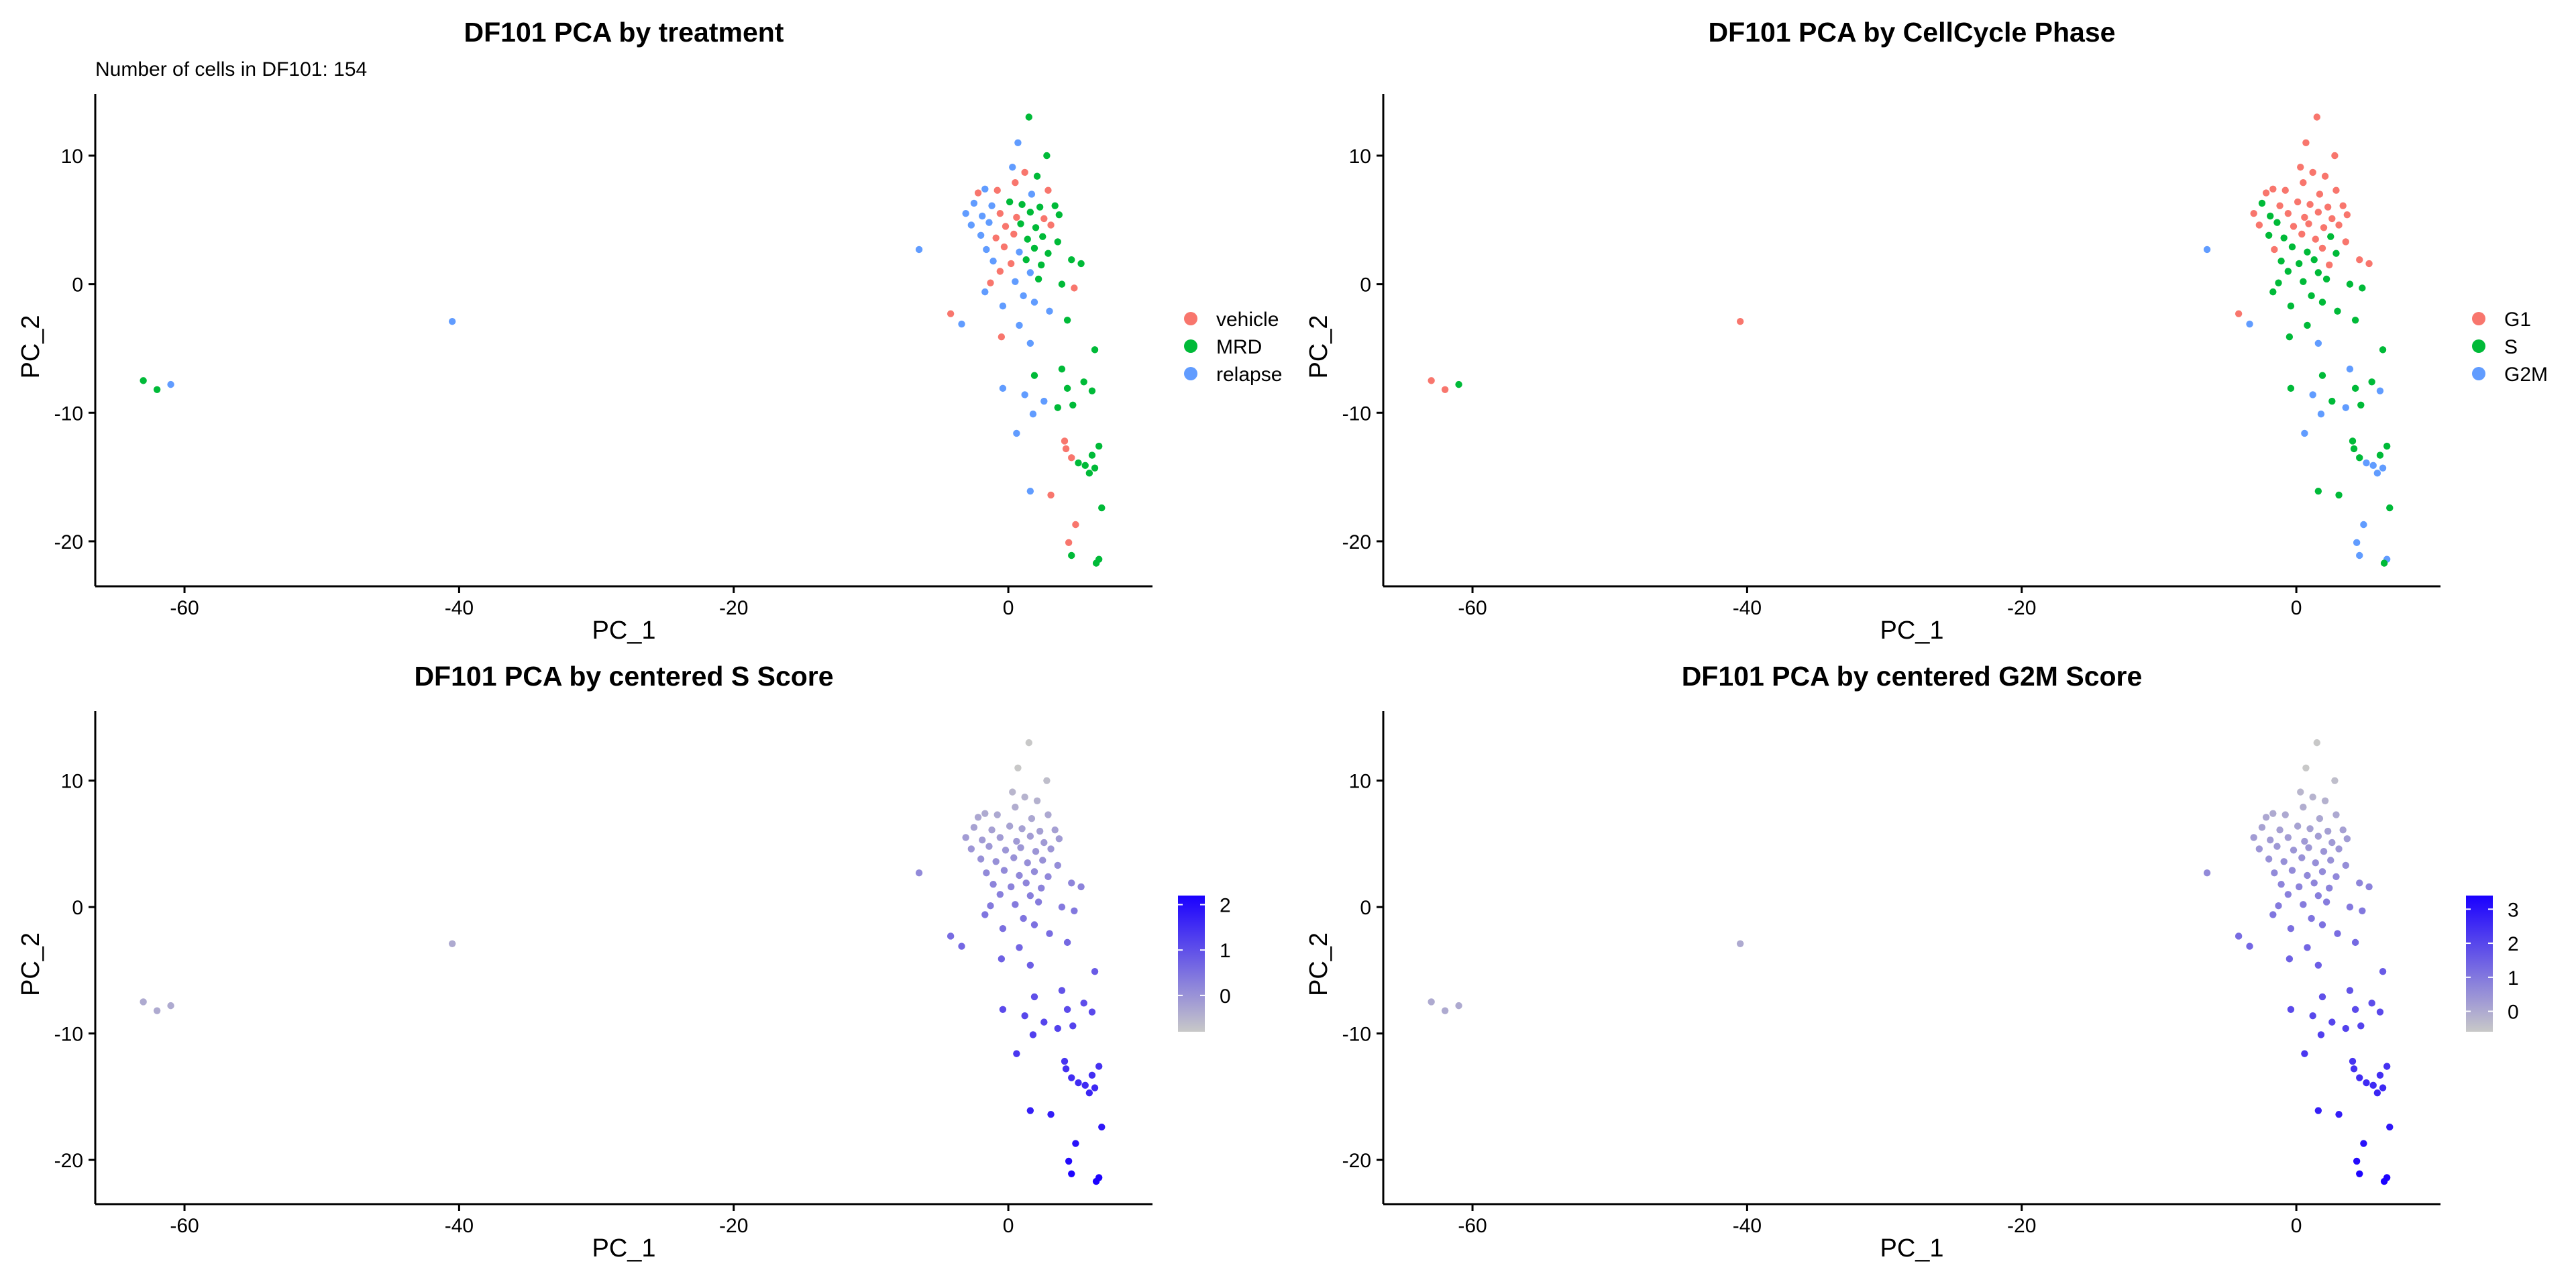  I want to click on chart-title: DF101 PCA by CellCycle Phase, so click(1912, 32).